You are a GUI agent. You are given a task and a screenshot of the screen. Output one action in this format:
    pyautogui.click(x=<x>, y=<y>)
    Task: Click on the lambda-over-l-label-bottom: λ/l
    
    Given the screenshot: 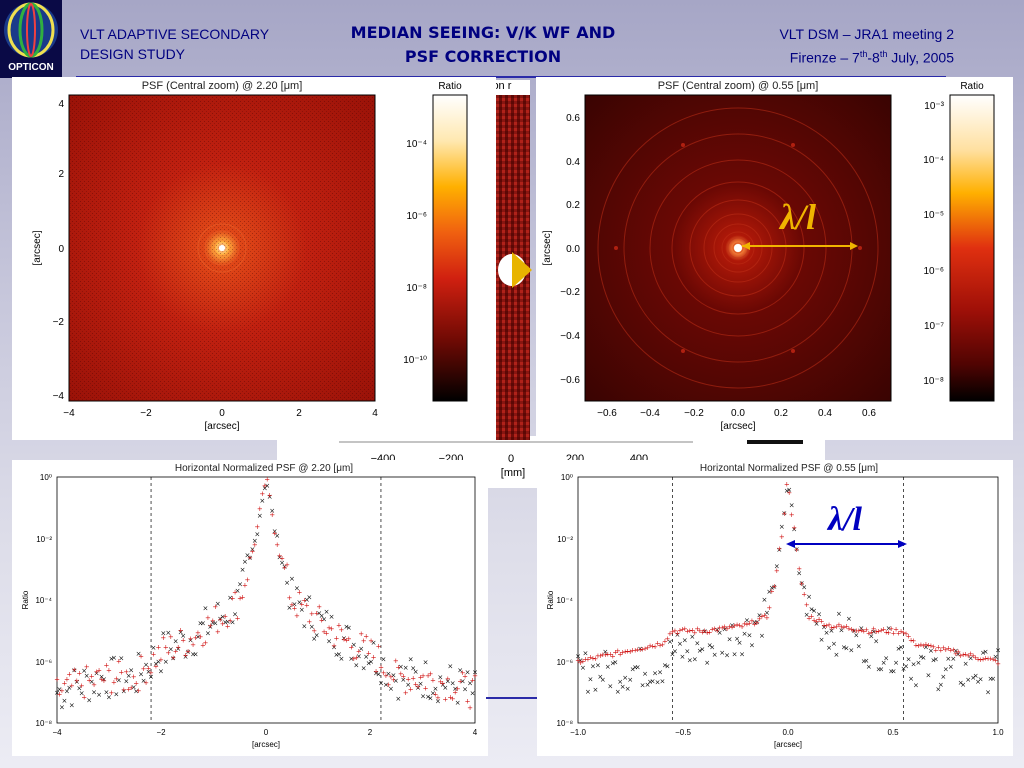 What is the action you would take?
    pyautogui.click(x=844, y=519)
    